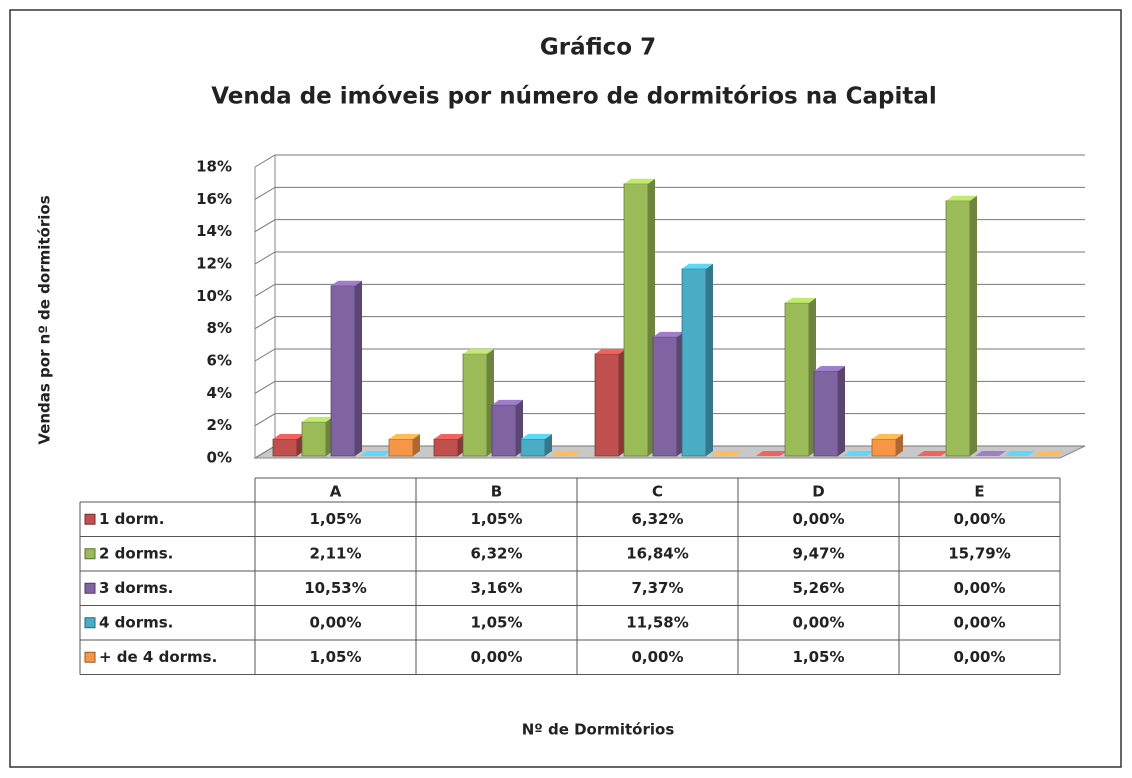 Image resolution: width=1132 pixels, height=778 pixels. What do you see at coordinates (657, 492) in the screenshot?
I see `x-tick-label: C` at bounding box center [657, 492].